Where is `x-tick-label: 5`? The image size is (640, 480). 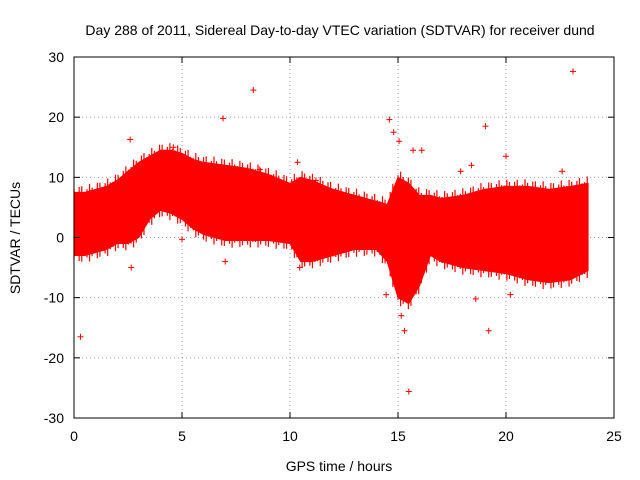 x-tick-label: 5 is located at coordinates (182, 436).